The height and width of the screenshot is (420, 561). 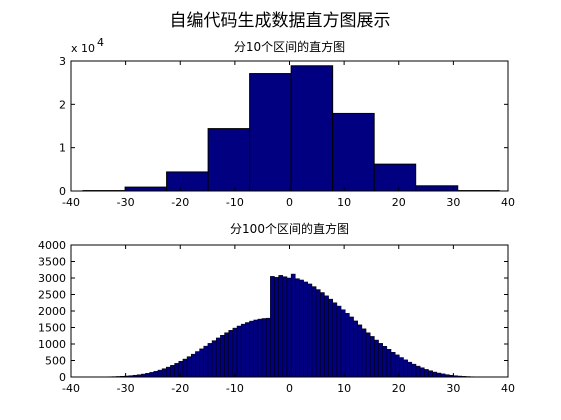 I want to click on y-tick-label: 1, so click(x=62, y=148).